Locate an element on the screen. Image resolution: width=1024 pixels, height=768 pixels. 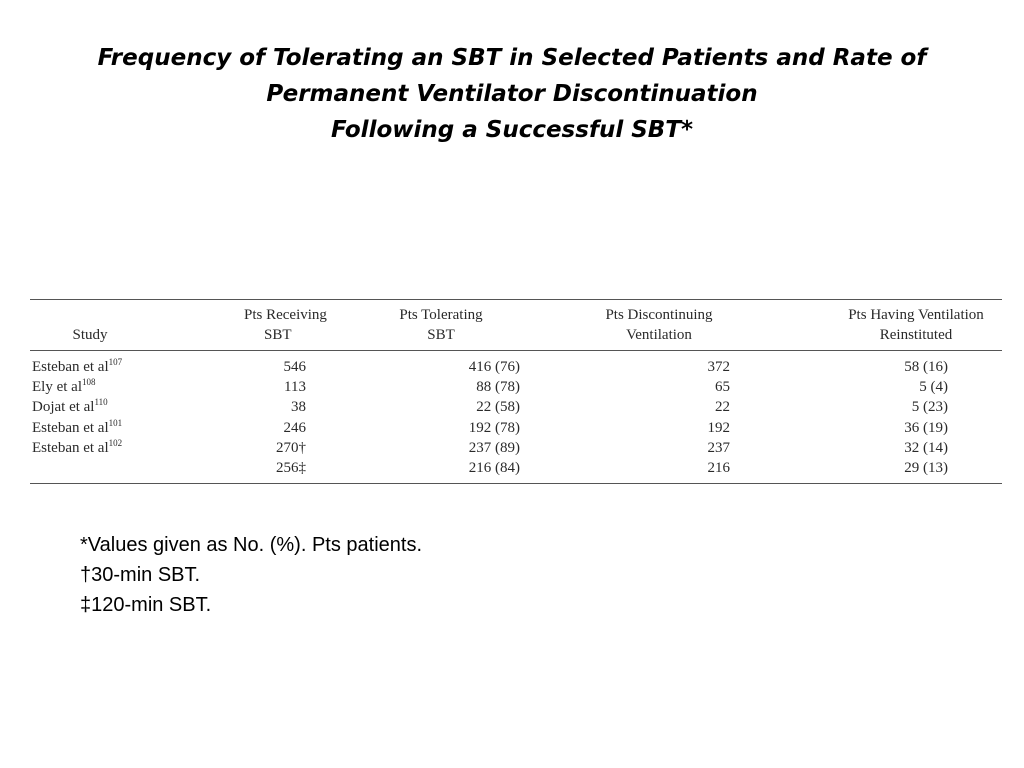
tolerating-cell: 416 (76) is located at coordinates (494, 367).